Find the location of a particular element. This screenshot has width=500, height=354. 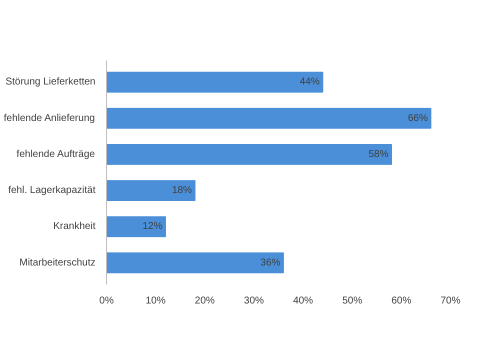

y-tick-label: fehlende Anlieferung is located at coordinates (49, 118).